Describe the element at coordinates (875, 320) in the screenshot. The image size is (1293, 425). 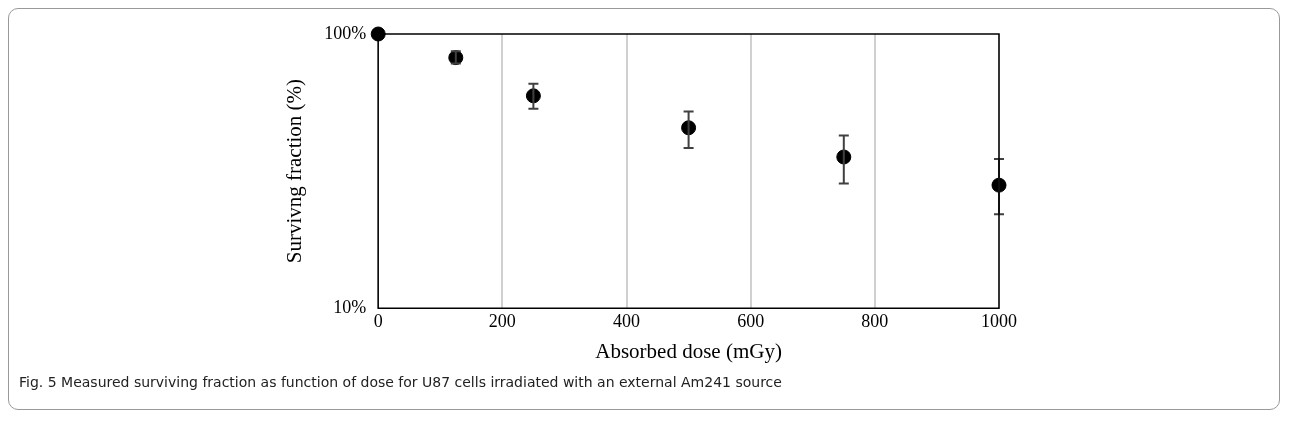
I see `x-tick-label: 800` at that location.